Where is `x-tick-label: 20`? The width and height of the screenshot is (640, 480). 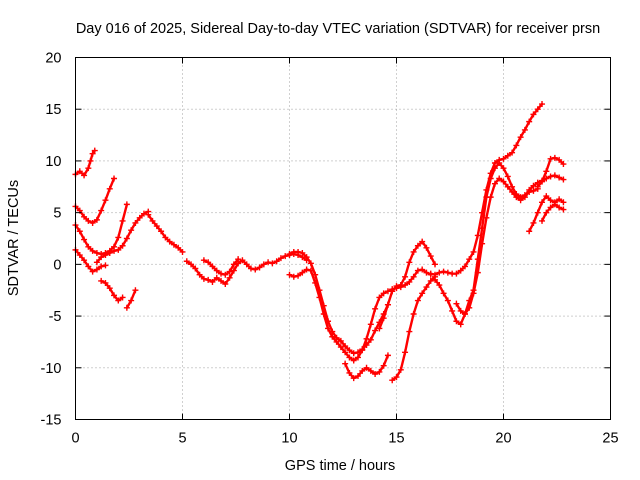
x-tick-label: 20 is located at coordinates (503, 439).